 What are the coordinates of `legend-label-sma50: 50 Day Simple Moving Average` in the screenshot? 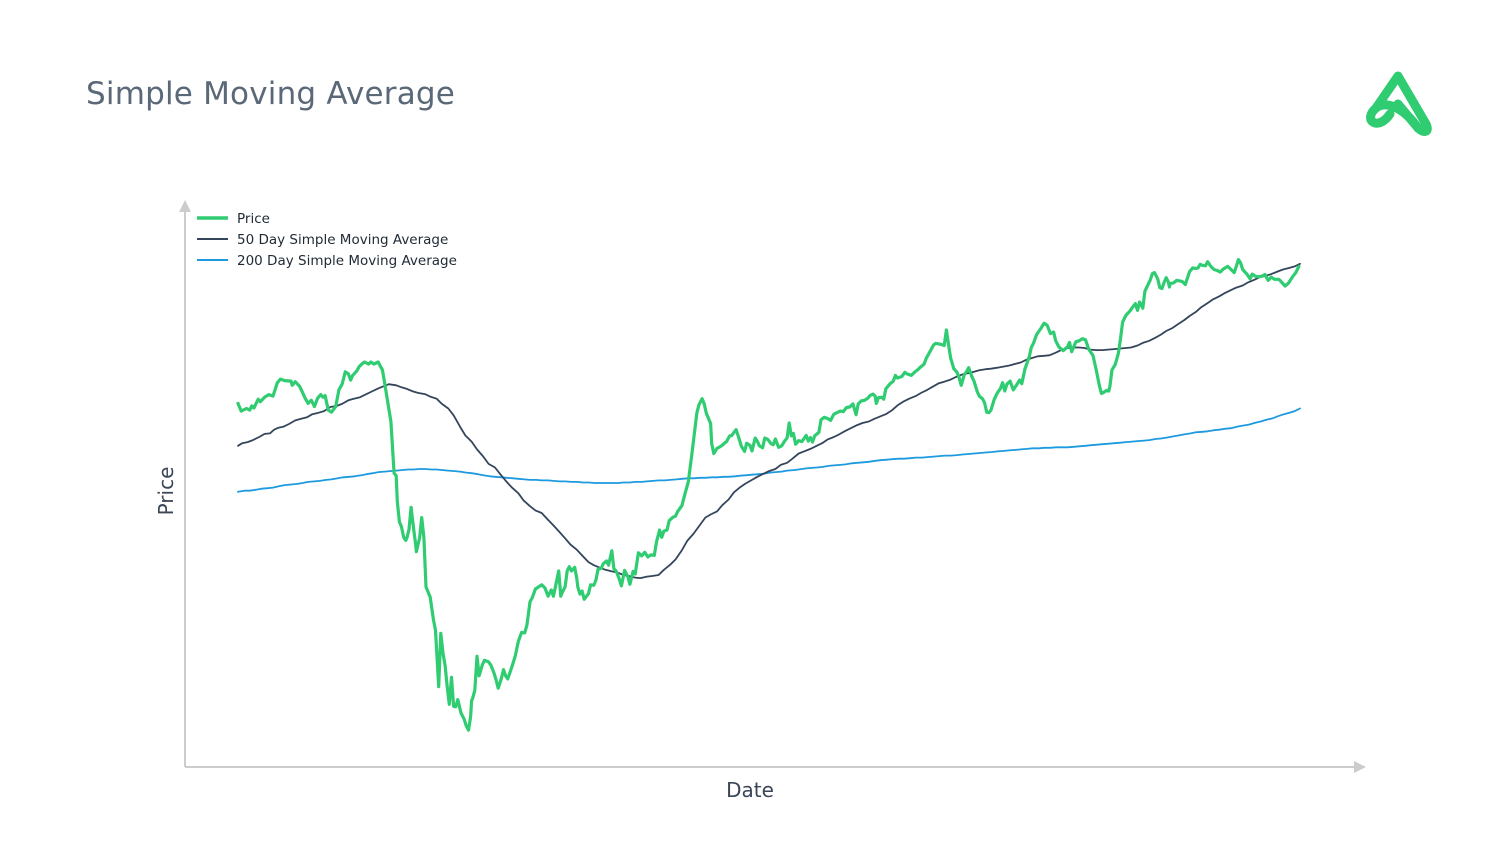 It's located at (342, 240).